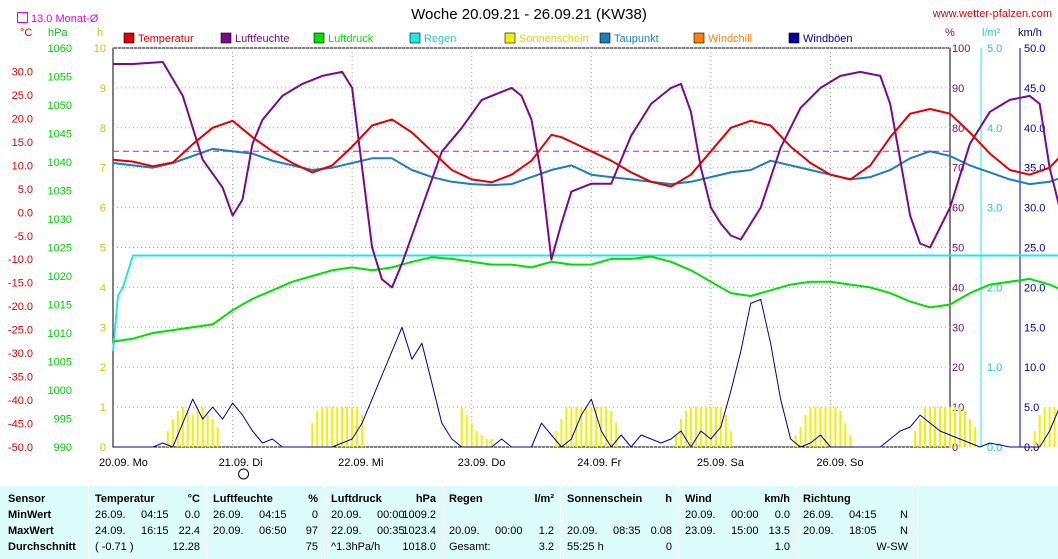  What do you see at coordinates (241, 463) in the screenshot?
I see `x-tick-label: 21.09. Di` at bounding box center [241, 463].